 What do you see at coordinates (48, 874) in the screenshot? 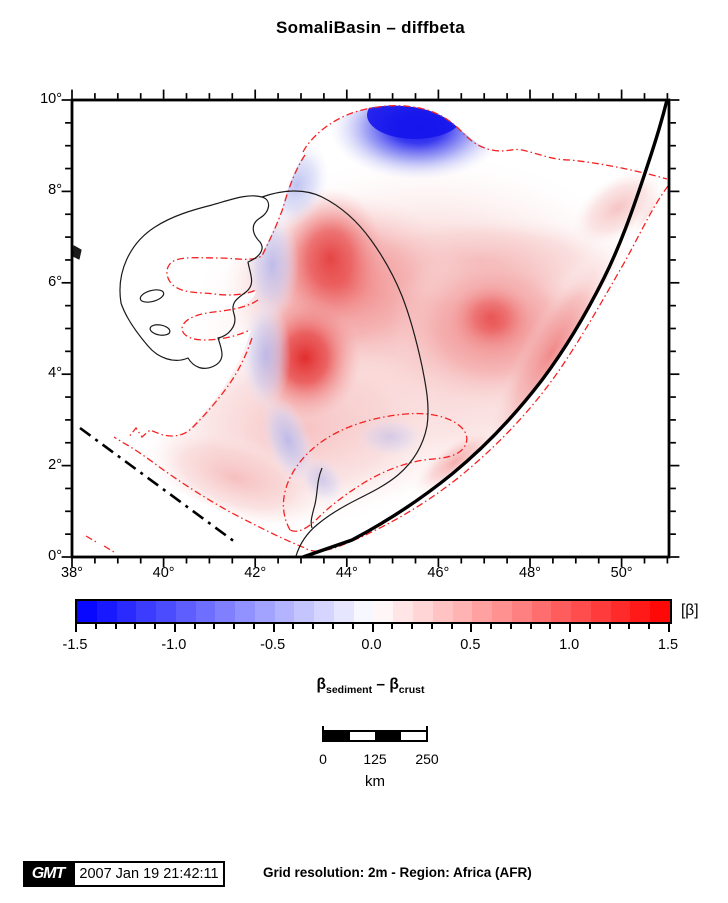
I see `gmt-logo: GMT` at bounding box center [48, 874].